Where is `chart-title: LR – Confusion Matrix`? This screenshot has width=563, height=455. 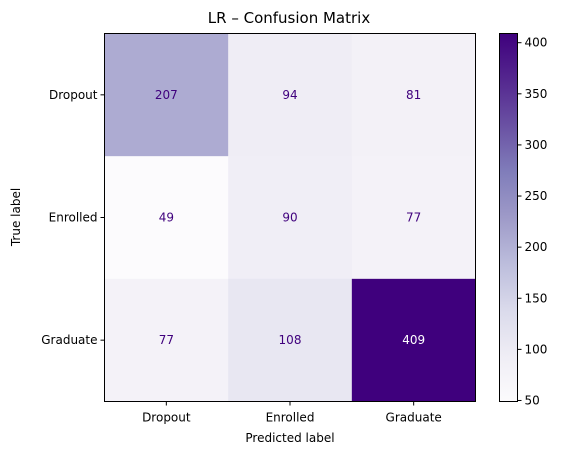 chart-title: LR – Confusion Matrix is located at coordinates (289, 18).